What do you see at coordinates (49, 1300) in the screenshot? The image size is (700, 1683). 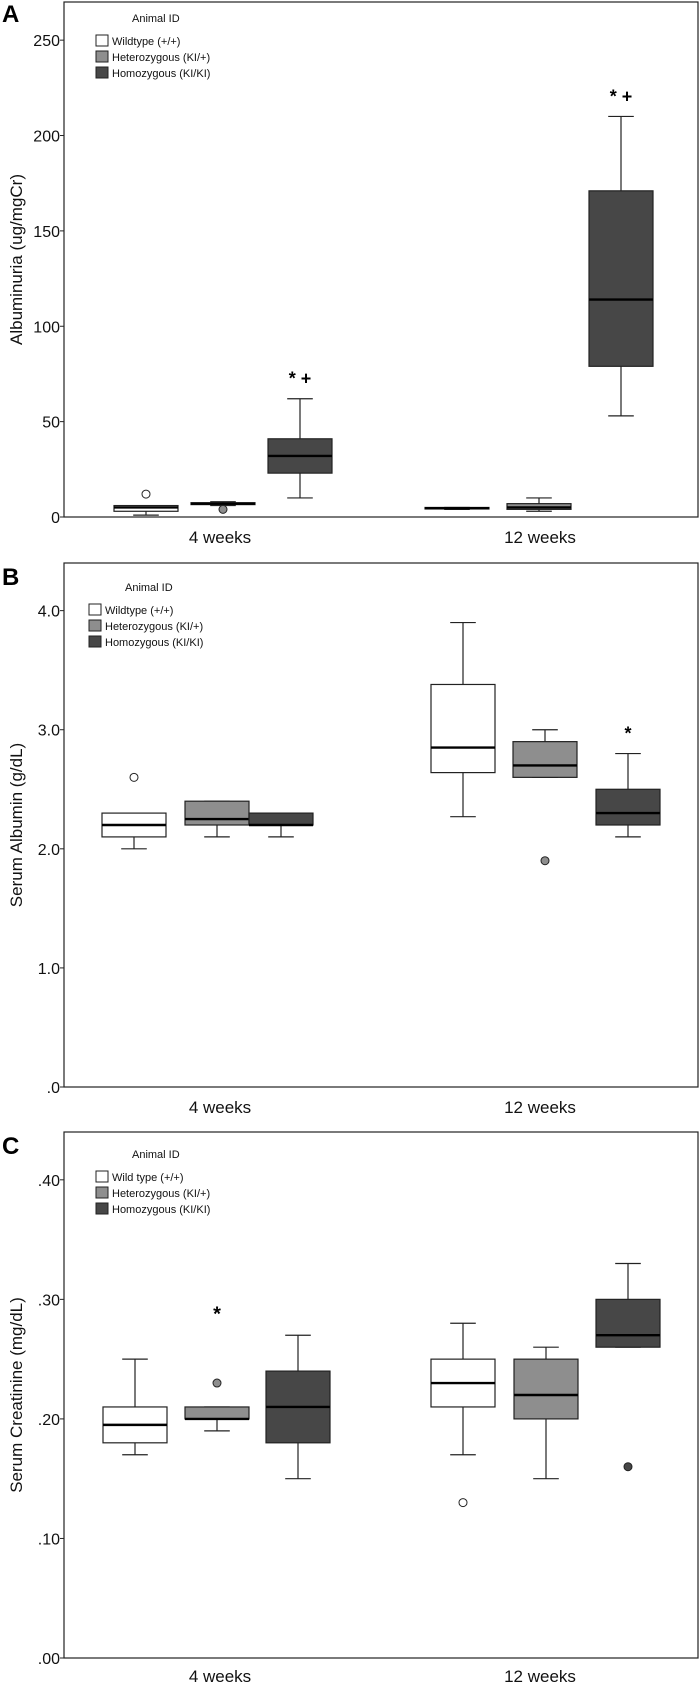 I see `y-tick-label: .30` at bounding box center [49, 1300].